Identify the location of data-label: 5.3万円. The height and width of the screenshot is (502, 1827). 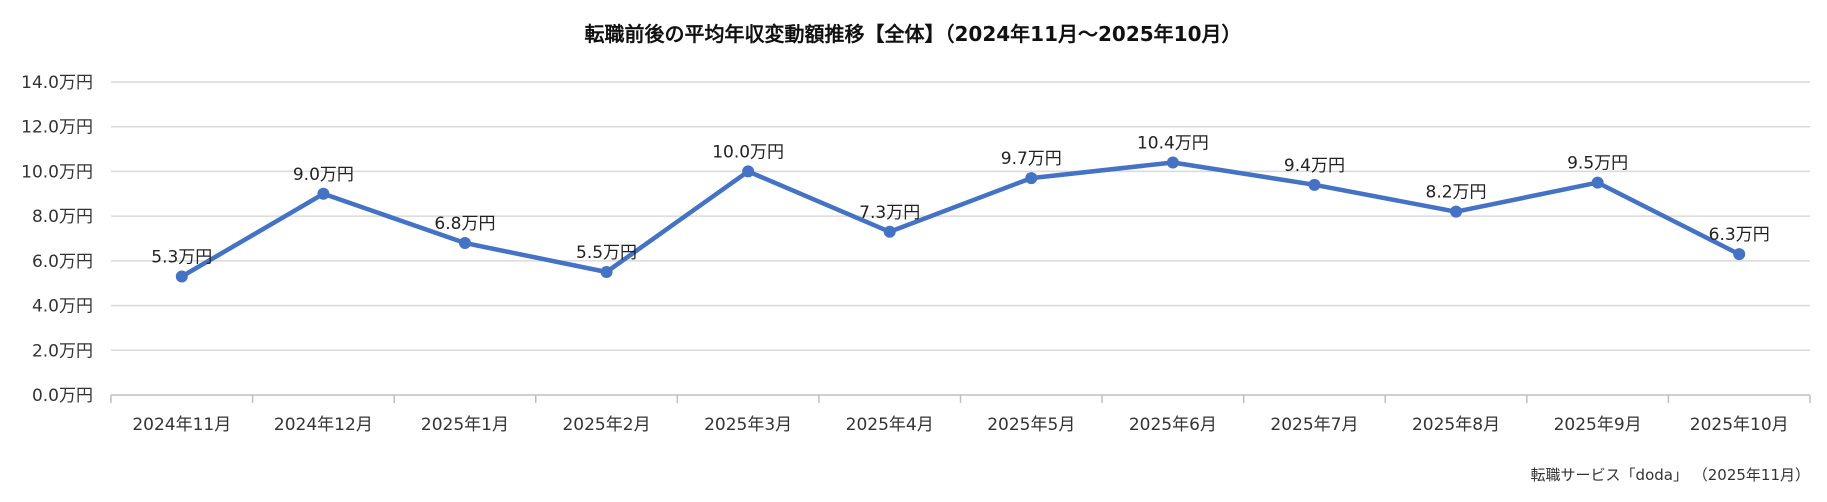
(181, 258).